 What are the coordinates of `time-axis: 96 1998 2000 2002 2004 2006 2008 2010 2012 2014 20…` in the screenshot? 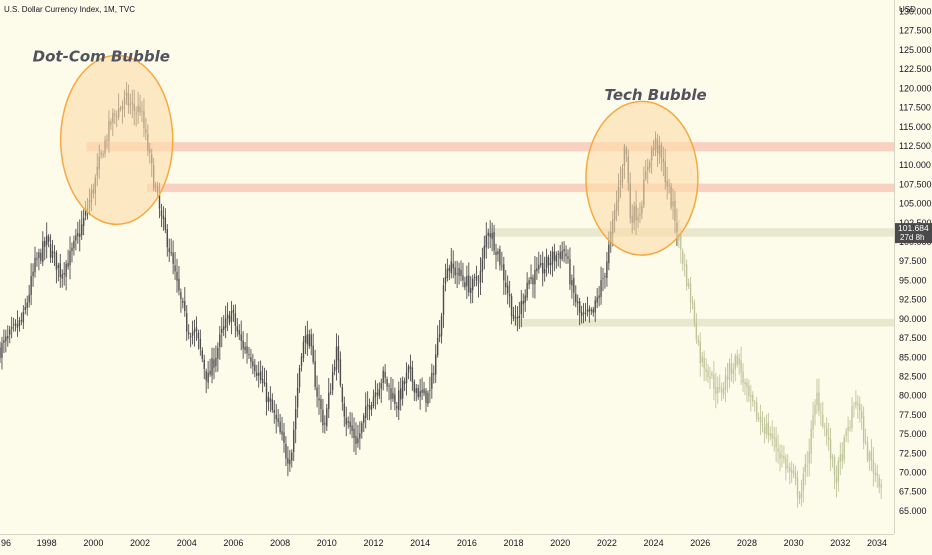 It's located at (444, 543).